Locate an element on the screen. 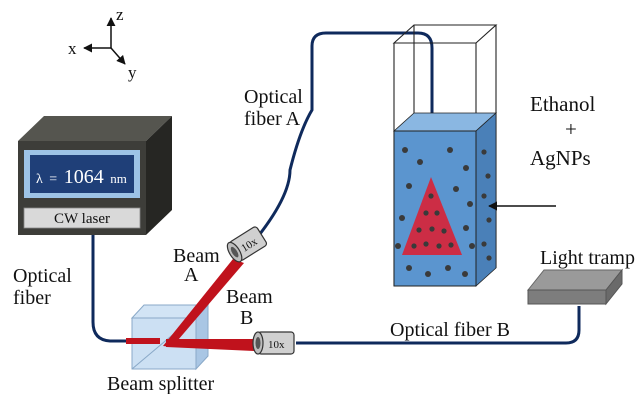 This screenshot has width=636, height=394. wavelength-value: 1064 is located at coordinates (84, 177).